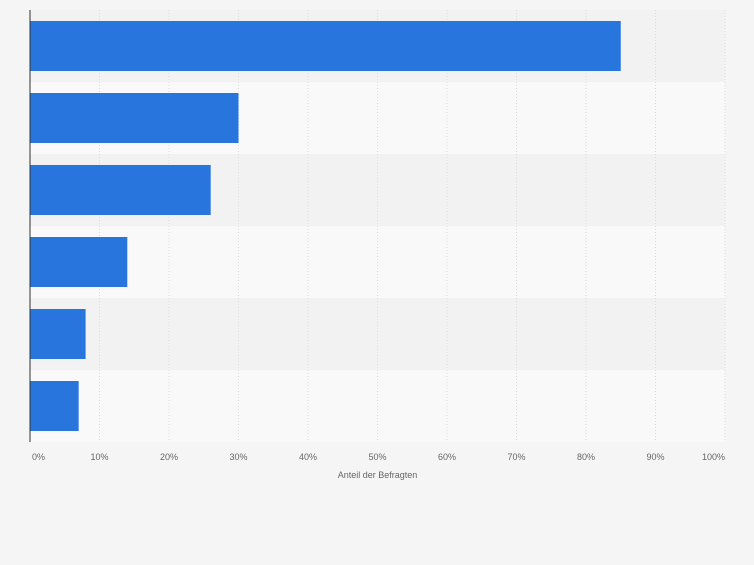 The image size is (754, 565). Describe the element at coordinates (516, 457) in the screenshot. I see `x-tick-label: 70%` at that location.